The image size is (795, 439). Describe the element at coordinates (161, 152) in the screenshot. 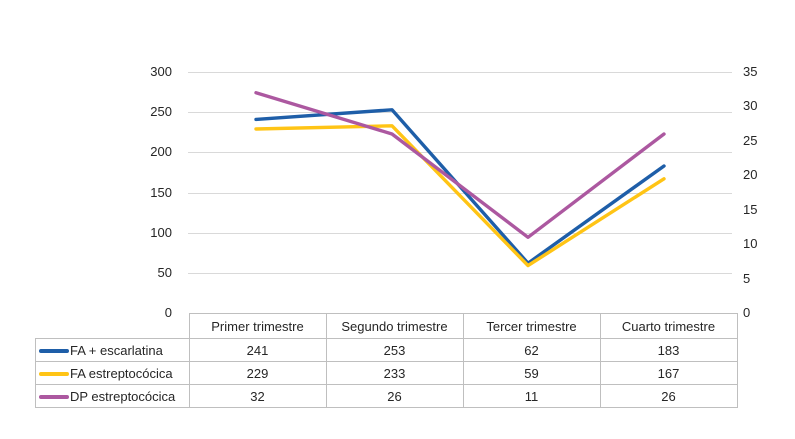

I see `left-axis-tick-label: 200` at that location.